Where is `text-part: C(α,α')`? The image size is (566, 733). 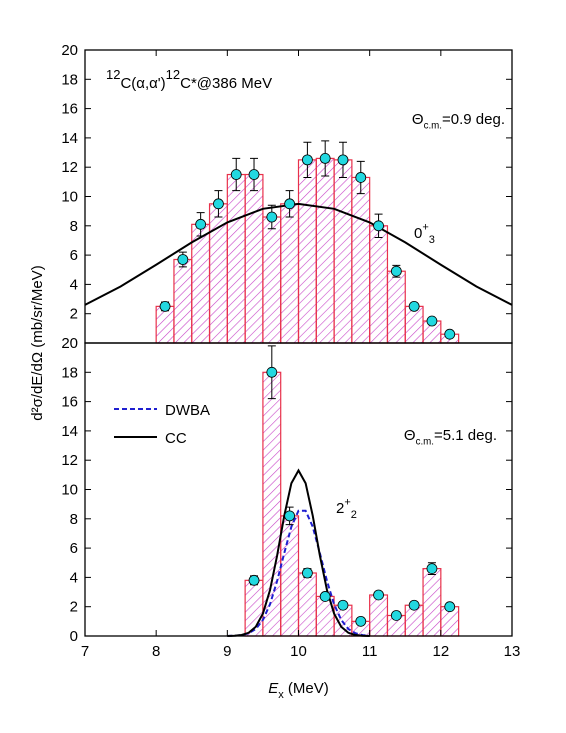 text-part: C(α,α') is located at coordinates (142, 83).